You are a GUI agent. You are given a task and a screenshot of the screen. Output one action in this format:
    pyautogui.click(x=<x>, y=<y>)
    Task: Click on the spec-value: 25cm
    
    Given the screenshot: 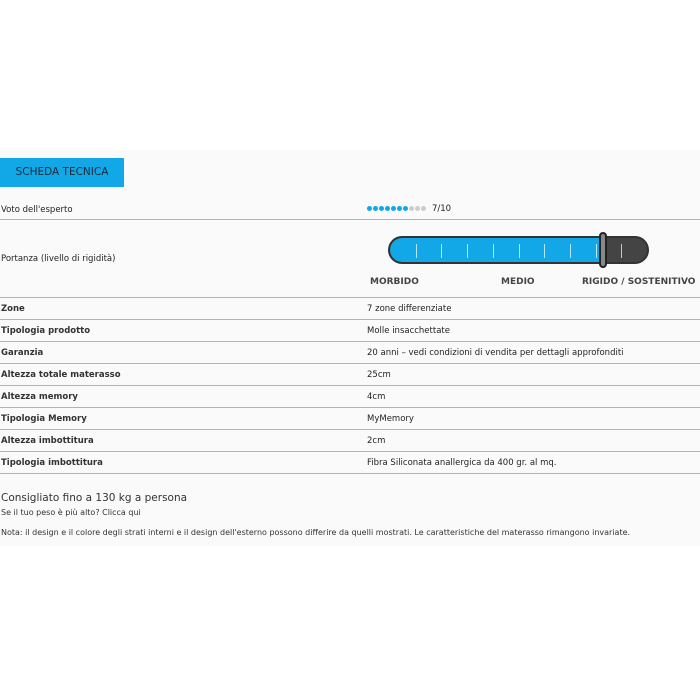 What is the action you would take?
    pyautogui.click(x=379, y=375)
    